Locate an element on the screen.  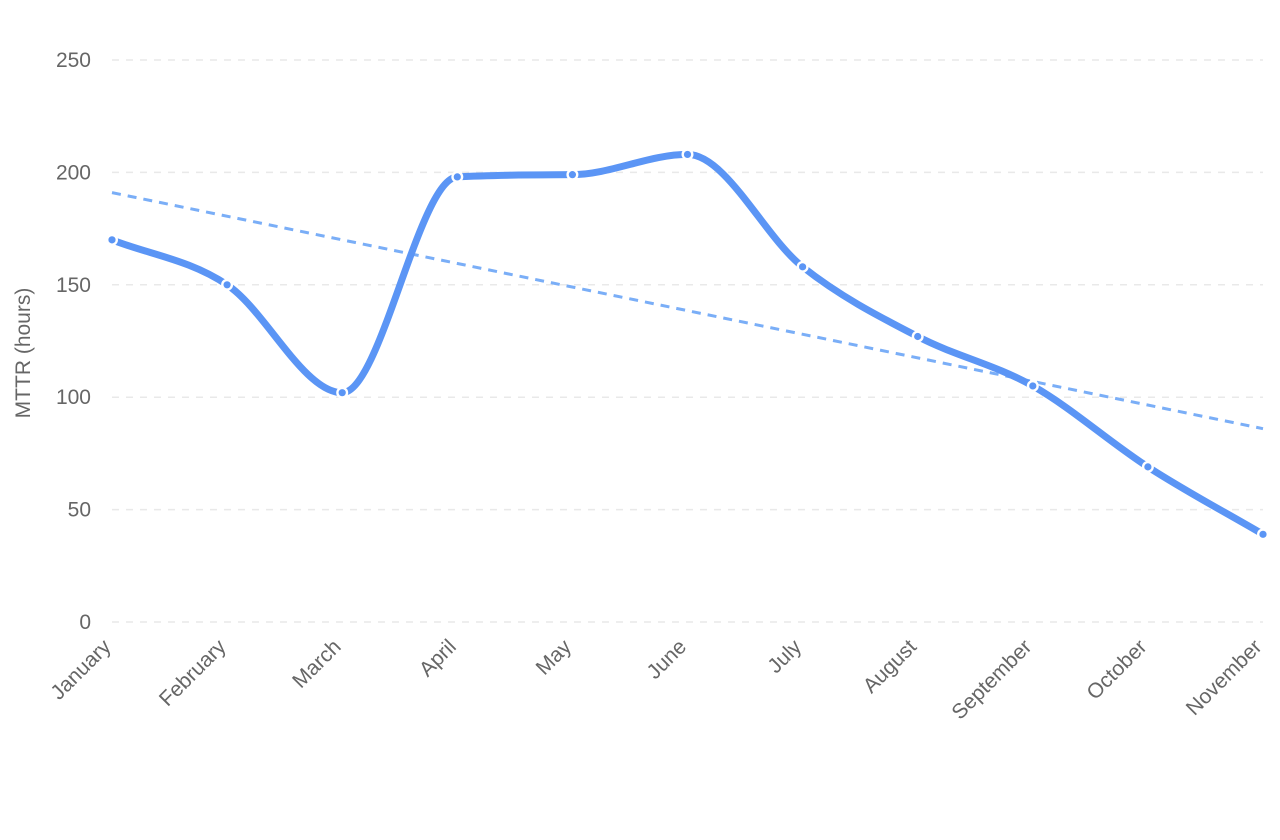
data-point-october is located at coordinates (1147, 466).